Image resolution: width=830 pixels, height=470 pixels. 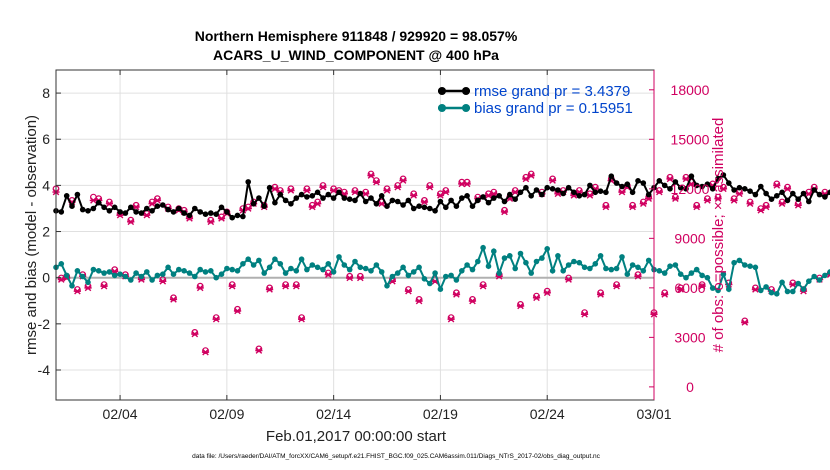 I want to click on legend-rmse-marker, so click(x=466, y=91).